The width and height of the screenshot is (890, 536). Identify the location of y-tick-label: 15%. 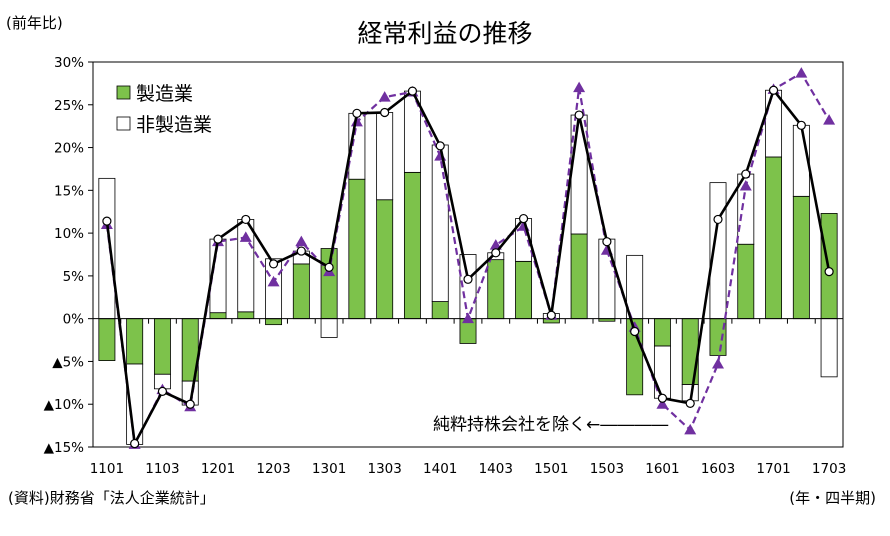
(69, 191).